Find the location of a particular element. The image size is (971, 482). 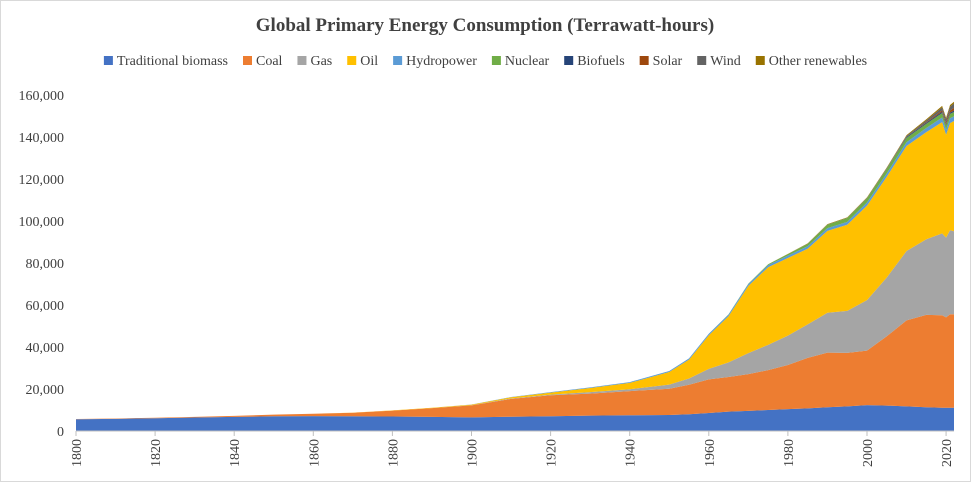

y-tick-label: 100,000 is located at coordinates (42, 222).